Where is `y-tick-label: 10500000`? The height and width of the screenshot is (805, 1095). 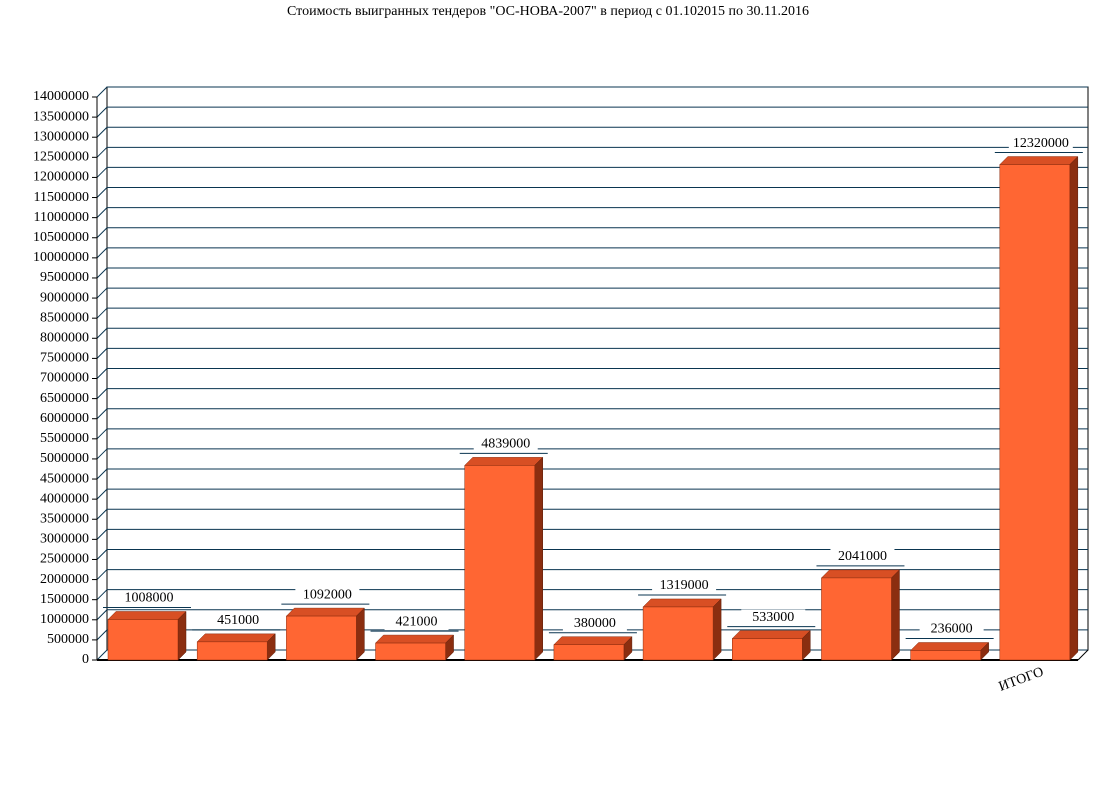
y-tick-label: 10500000 is located at coordinates (61, 237).